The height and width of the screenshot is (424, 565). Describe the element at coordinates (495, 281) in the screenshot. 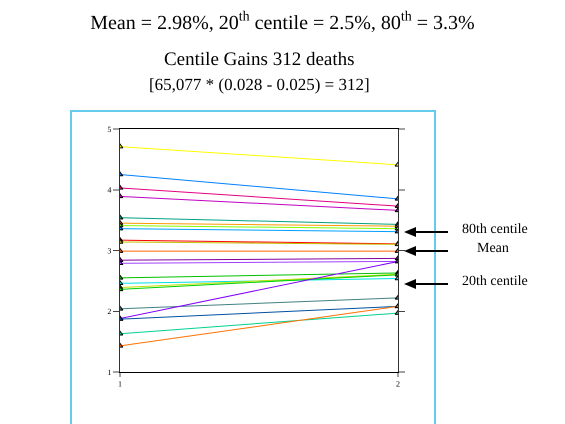

I see `text: 20th centile` at that location.